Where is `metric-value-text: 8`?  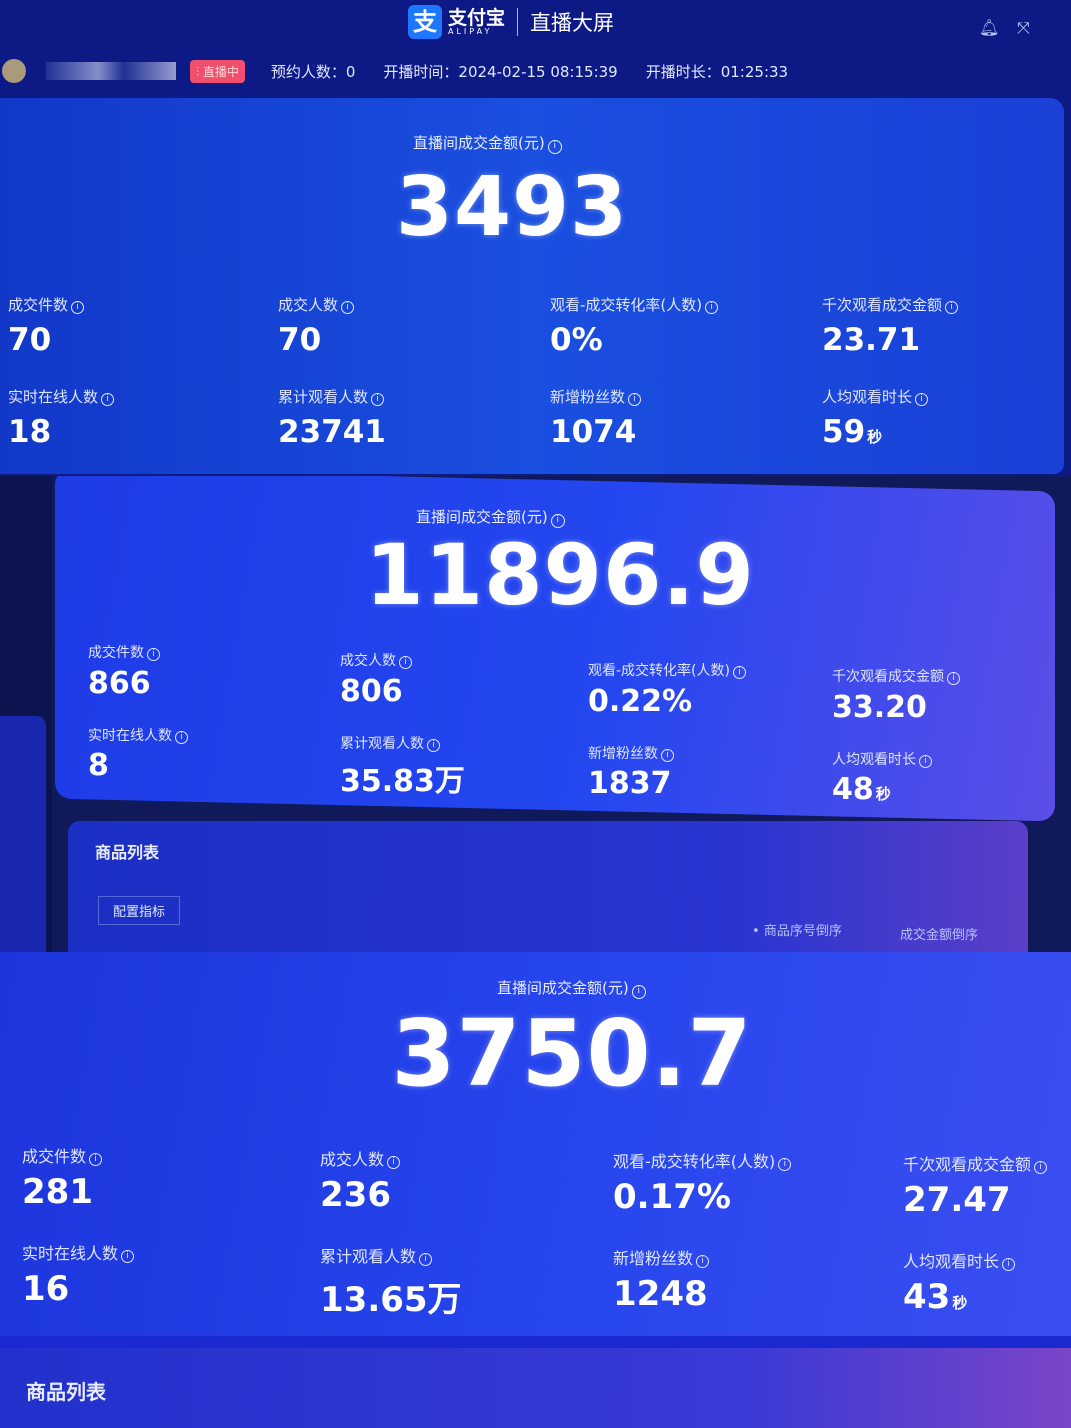
metric-value-text: 8 is located at coordinates (98, 765).